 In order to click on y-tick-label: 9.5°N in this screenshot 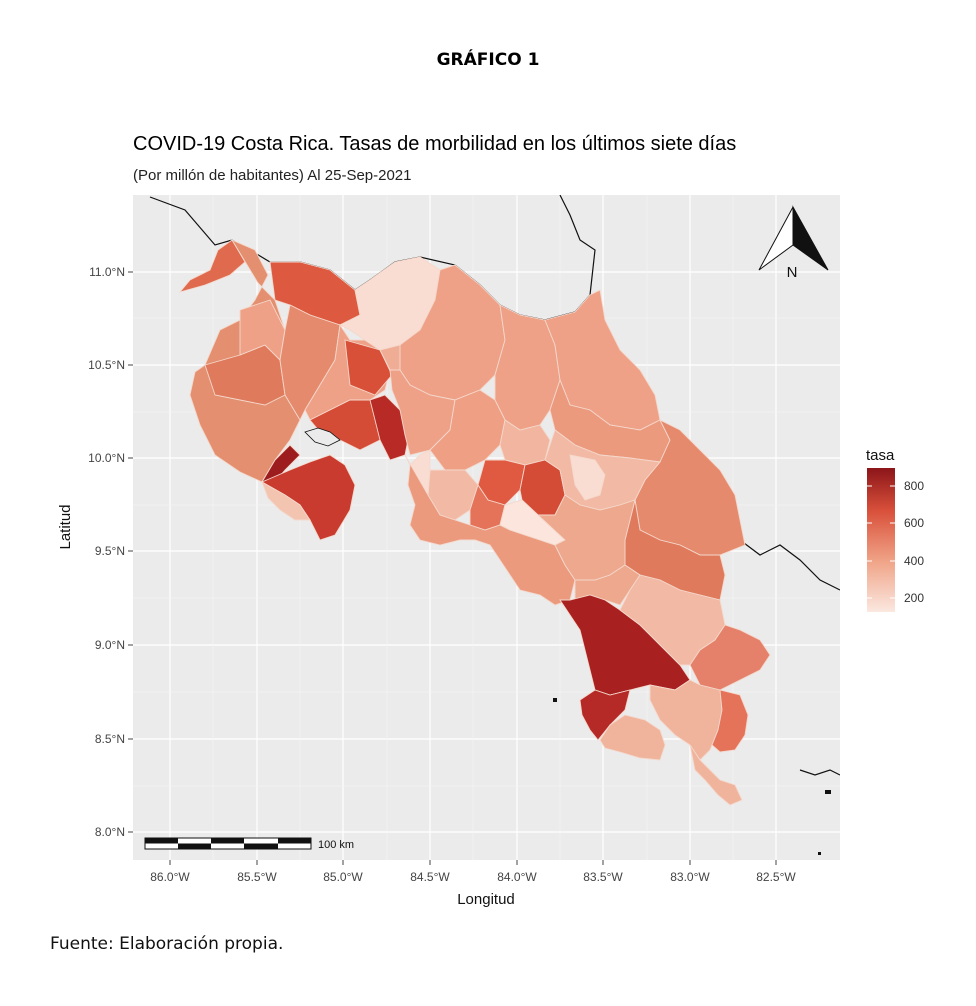, I will do `click(110, 551)`.